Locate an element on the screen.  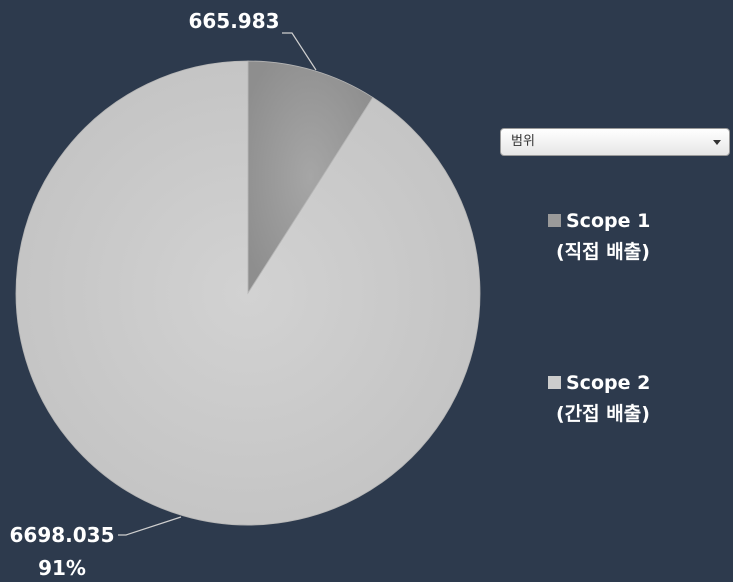
data-label-value-1: 665.983 is located at coordinates (233, 21).